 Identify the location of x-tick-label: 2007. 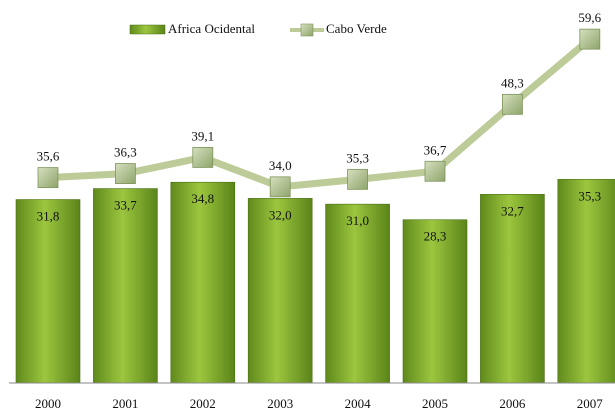
(590, 403).